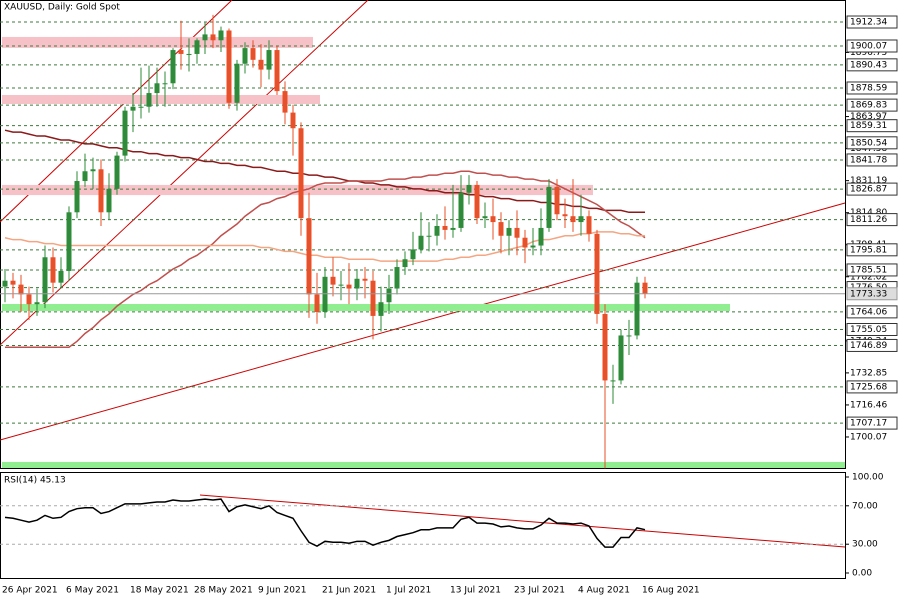  What do you see at coordinates (868, 160) in the screenshot?
I see `level-label: 1841.78` at bounding box center [868, 160].